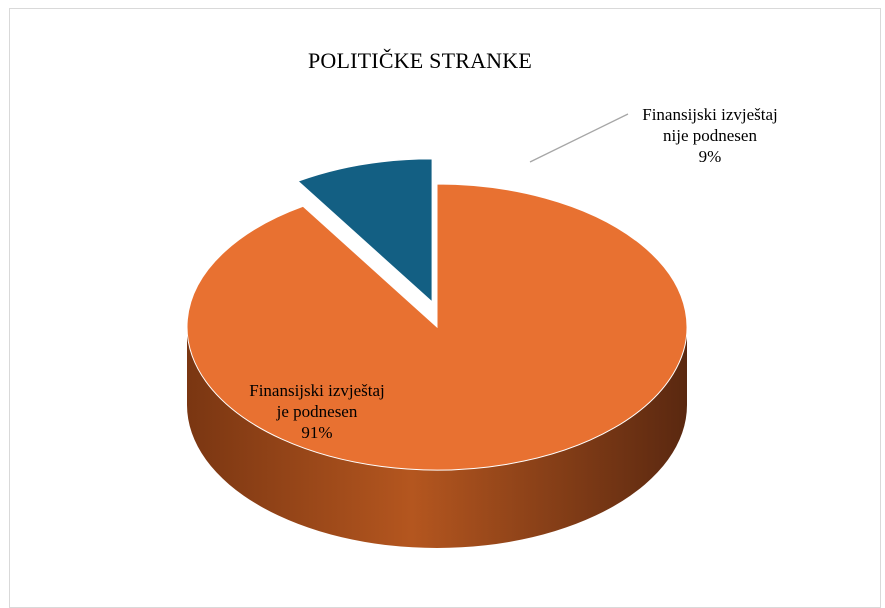 The image size is (885, 608). I want to click on slice-label-line-2: nije podnesen, so click(710, 135).